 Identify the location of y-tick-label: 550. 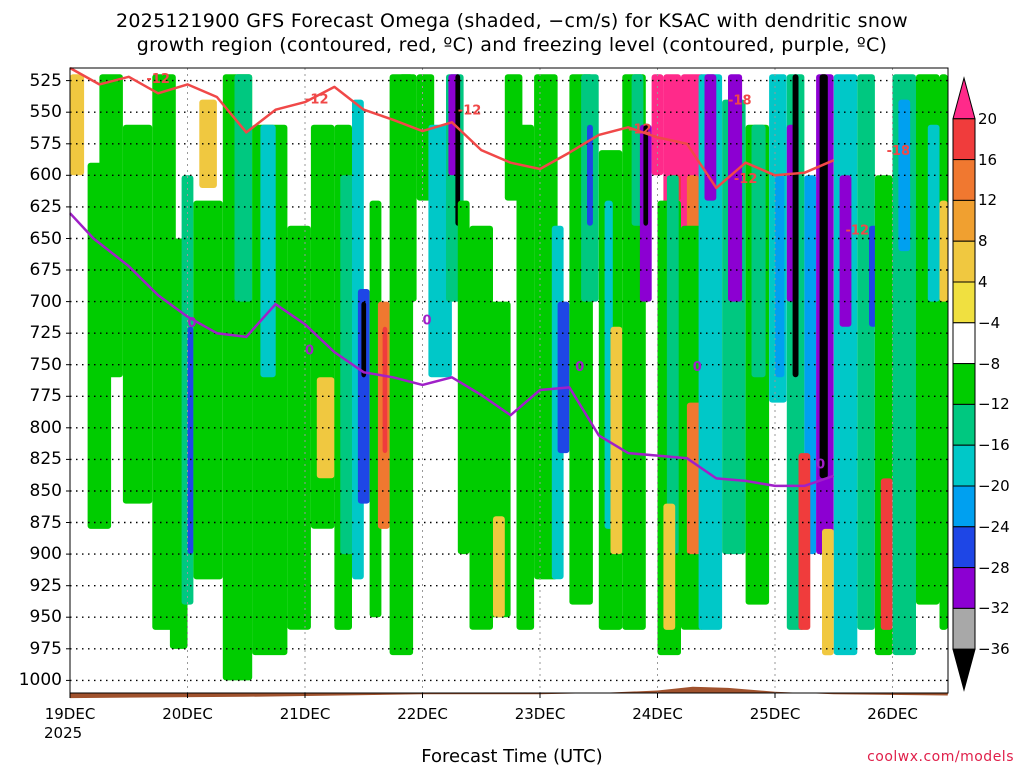
(45, 112).